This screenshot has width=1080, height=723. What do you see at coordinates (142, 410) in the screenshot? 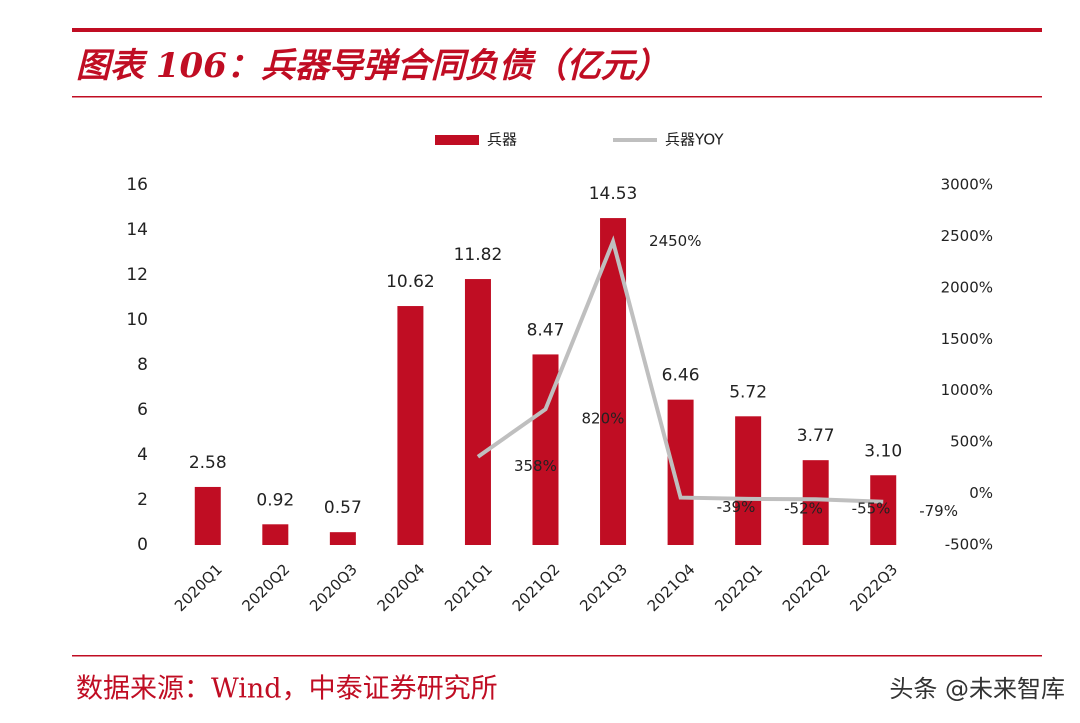
I see `y-tick-label: 6` at bounding box center [142, 410].